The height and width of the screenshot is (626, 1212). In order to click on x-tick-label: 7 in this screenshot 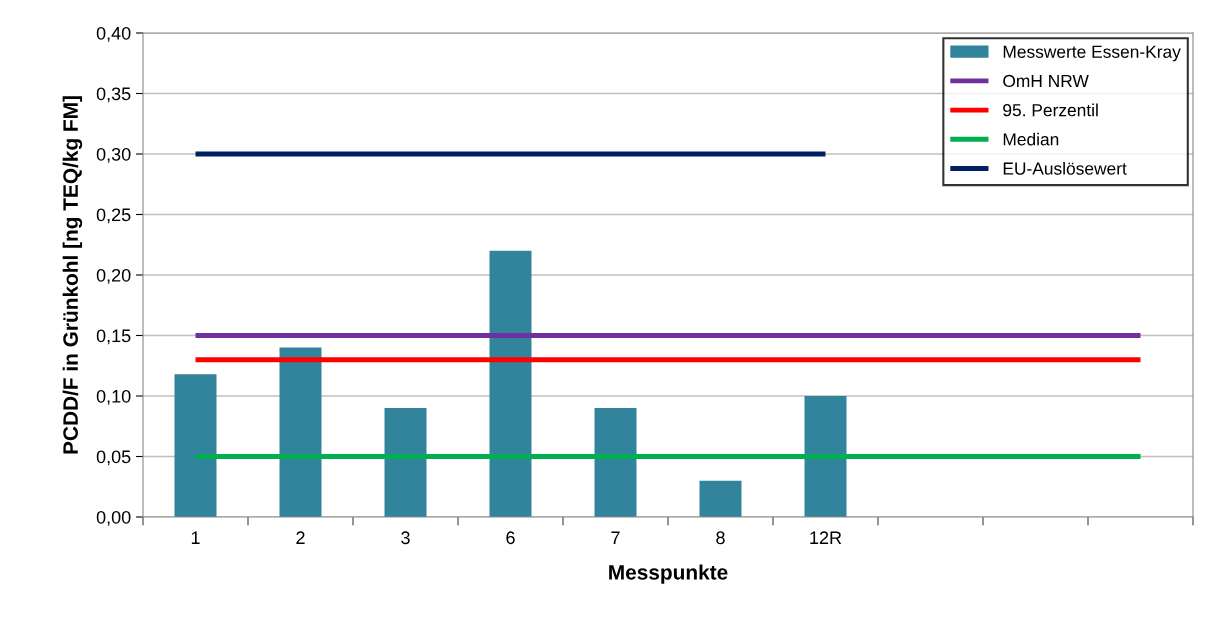, I will do `click(615, 537)`.